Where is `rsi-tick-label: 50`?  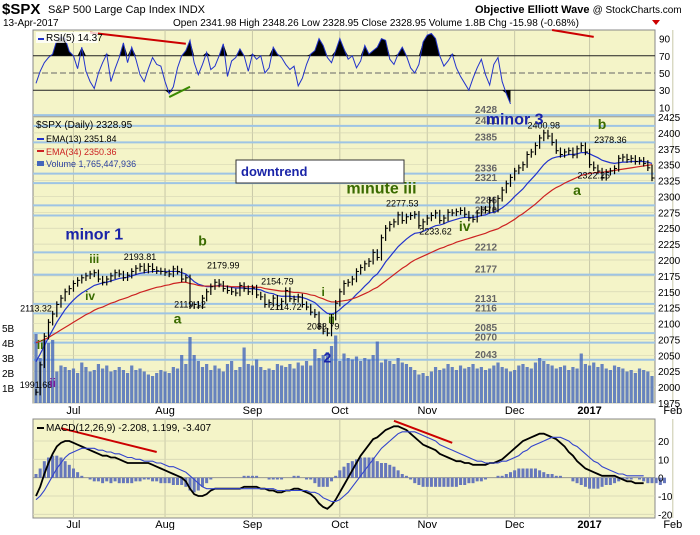
rsi-tick-label: 50 is located at coordinates (665, 74).